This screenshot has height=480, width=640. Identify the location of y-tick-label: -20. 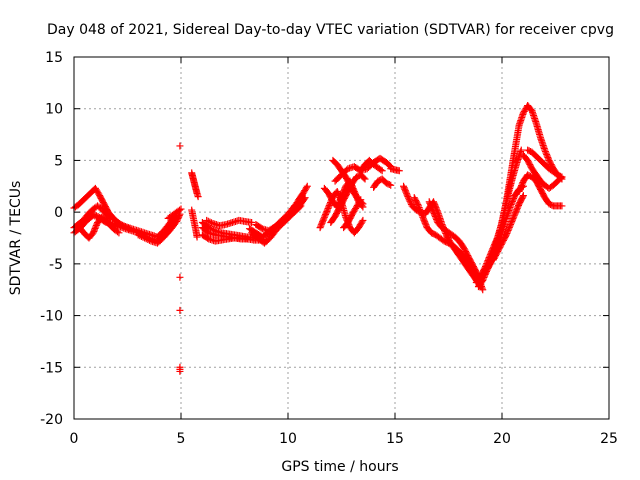
(51, 420).